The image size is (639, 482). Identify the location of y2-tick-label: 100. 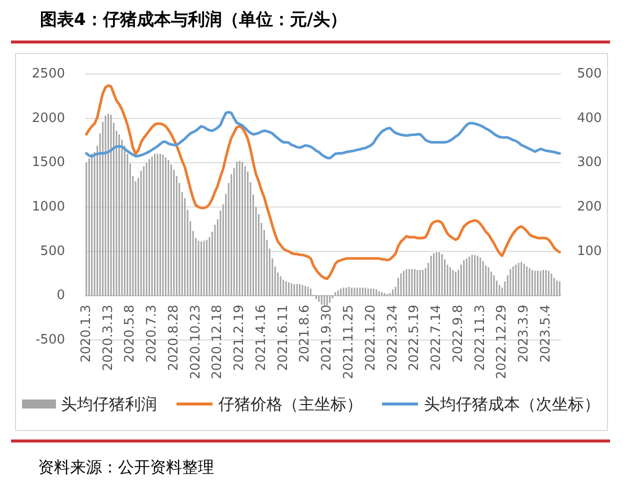
(589, 251).